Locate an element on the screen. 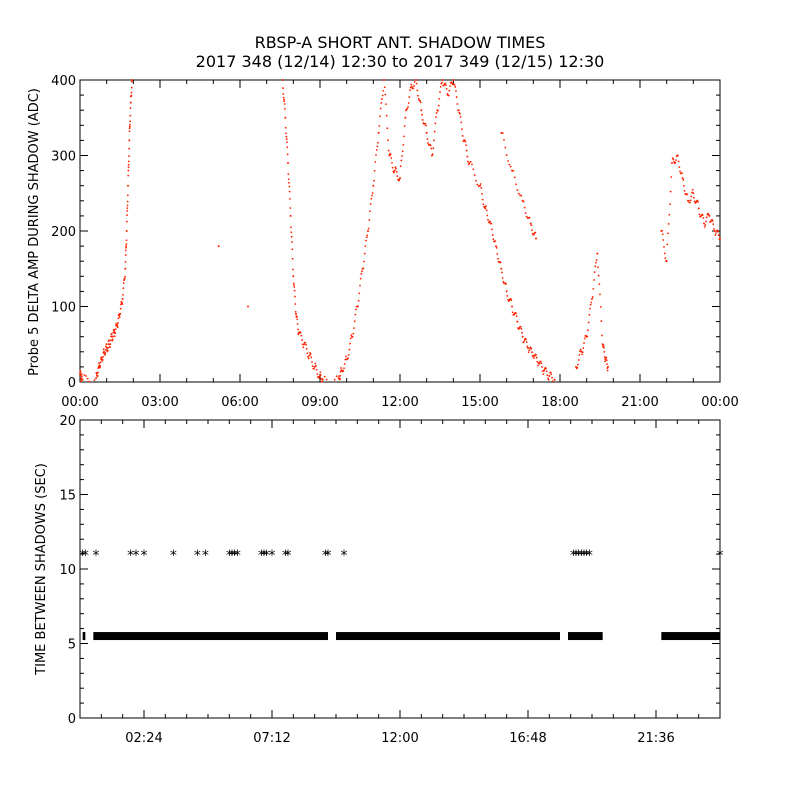 This screenshot has height=800, width=800. y-tick-label: 10 is located at coordinates (67, 570).